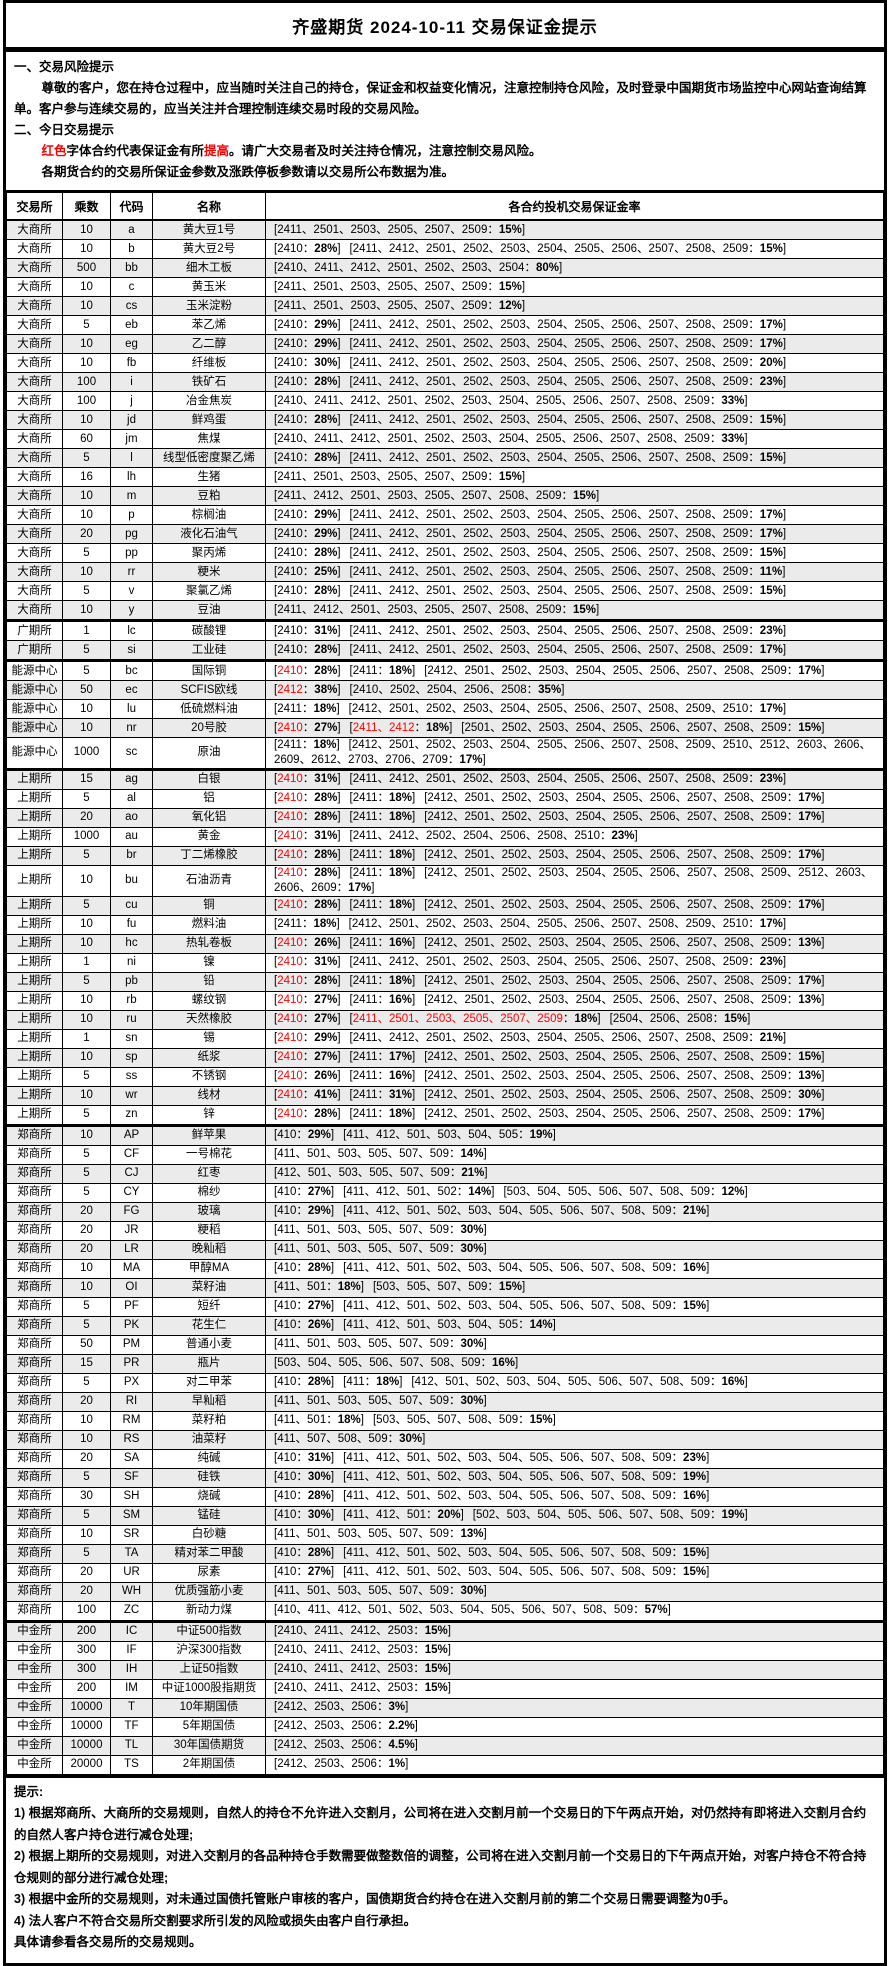  I want to click on cell-code: jm, so click(131, 439).